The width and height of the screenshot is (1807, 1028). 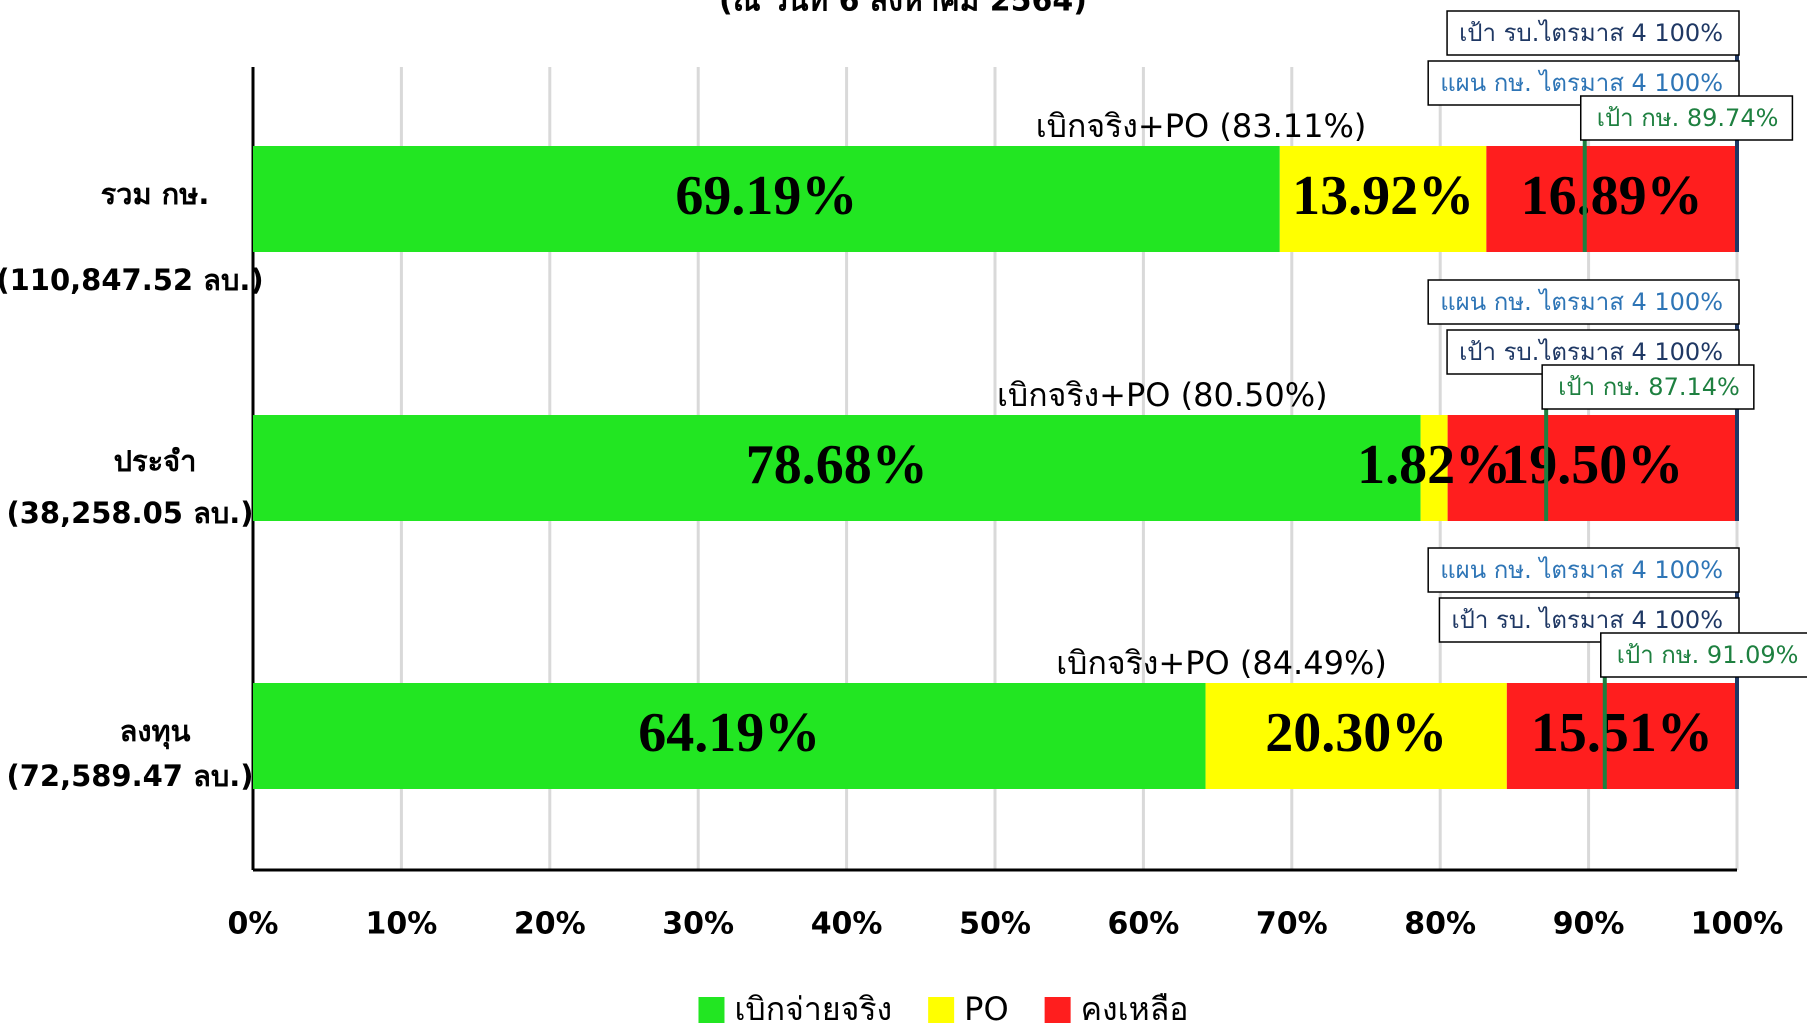 I want to click on x-tick-label: 80%, so click(x=1440, y=924).